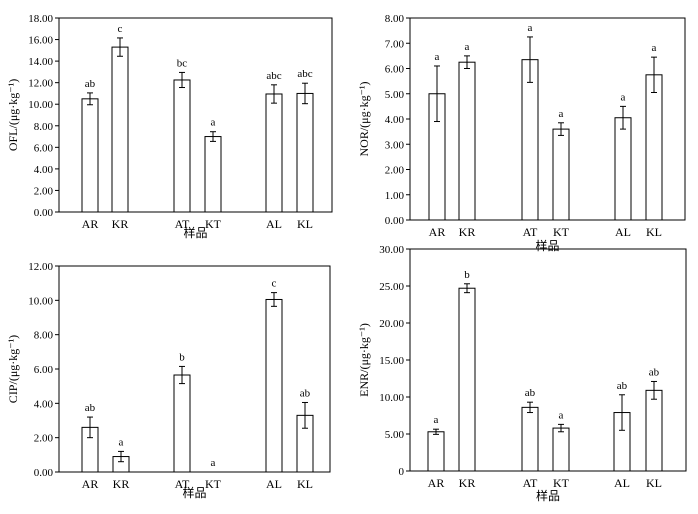  I want to click on y-axis-title: CIP/(μg·kg⁻¹), so click(13, 369).